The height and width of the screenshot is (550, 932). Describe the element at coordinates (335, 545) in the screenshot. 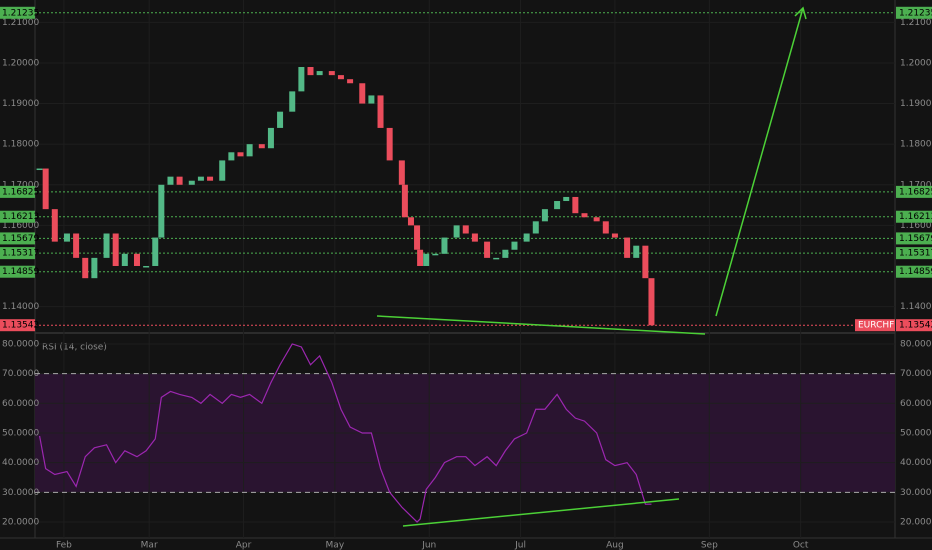

I see `x-tick-label: May` at that location.